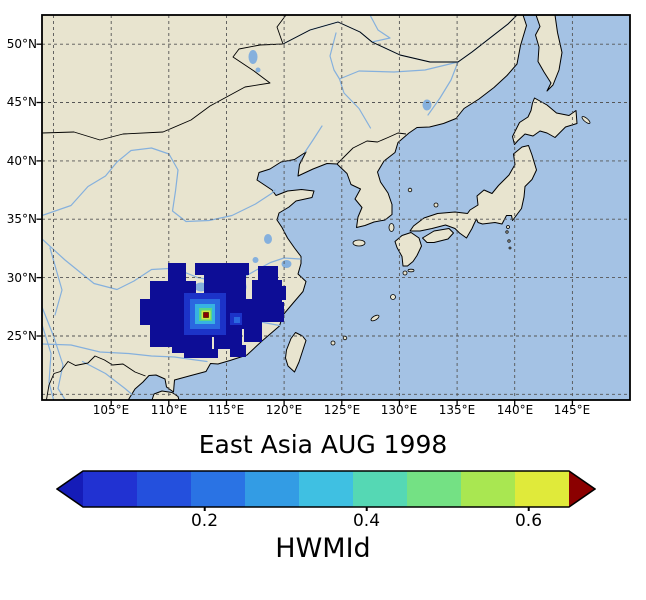  Describe the element at coordinates (408, 249) in the screenshot. I see `kyushu` at that location.